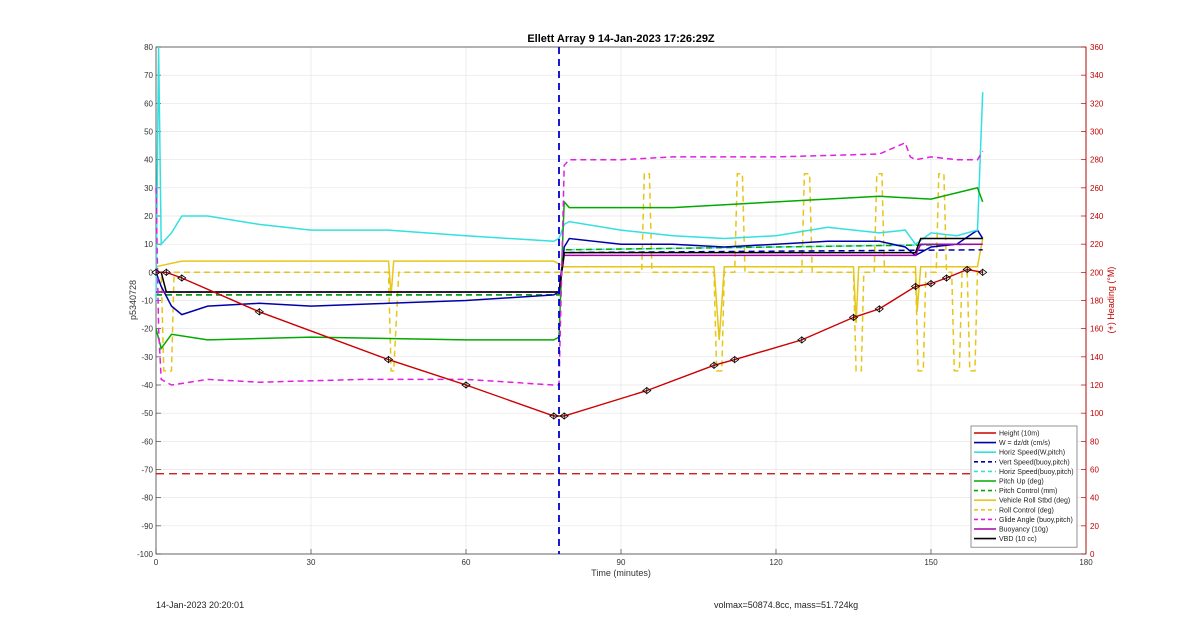  Describe the element at coordinates (1097, 385) in the screenshot. I see `y2-tick-label: 120` at that location.